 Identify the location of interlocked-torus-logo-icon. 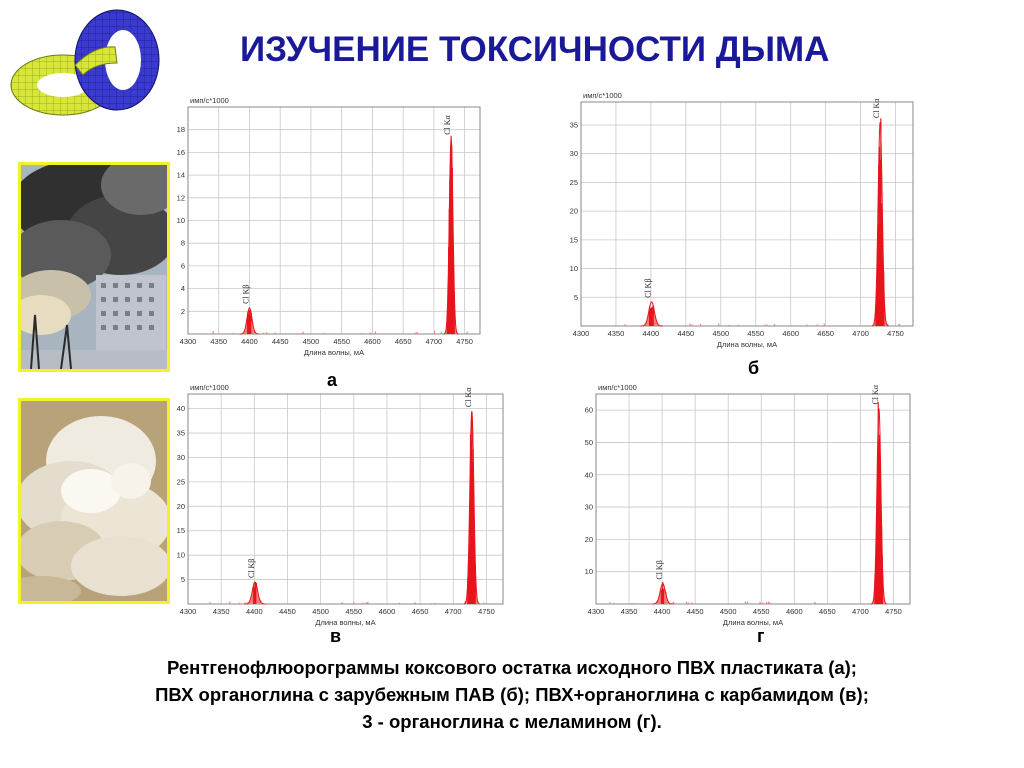
(85, 62).